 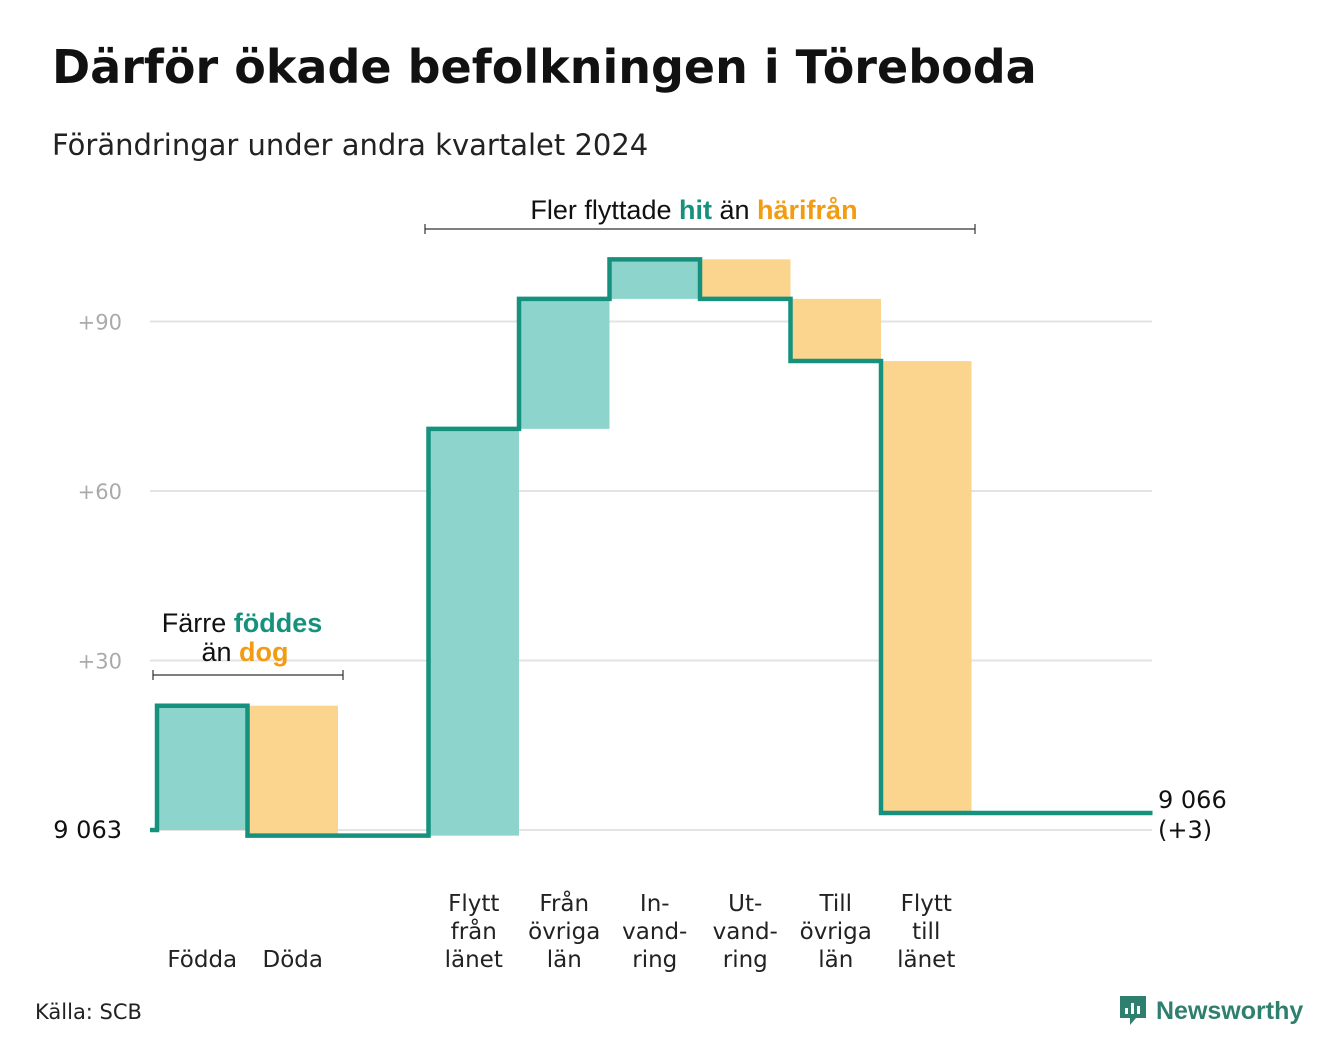 I want to click on brand-logo: Newsworthy, so click(x=1210, y=1011).